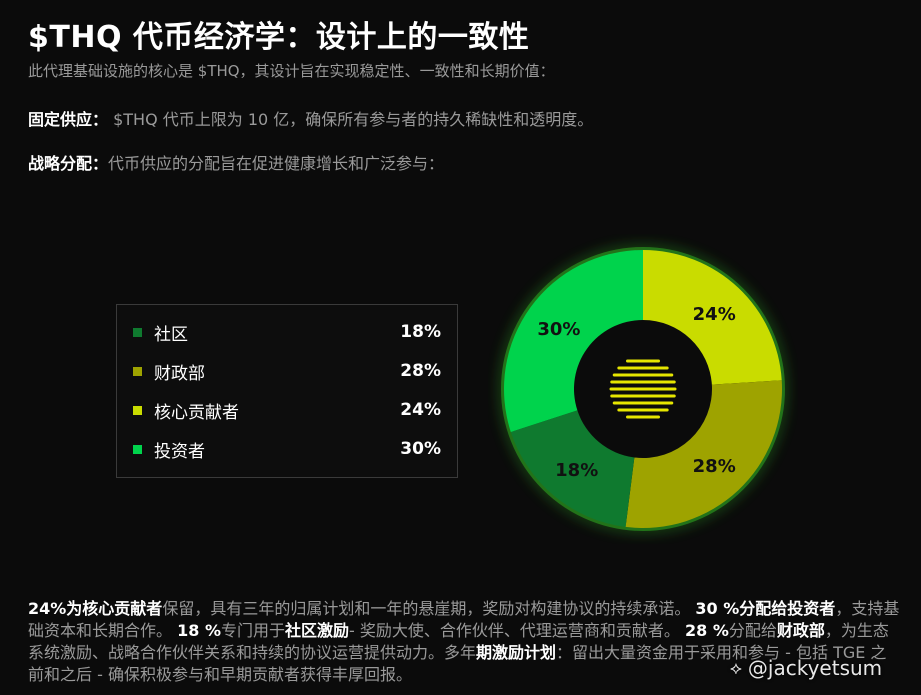  Describe the element at coordinates (287, 371) in the screenshot. I see `legend-item: 财政部 28%` at that location.